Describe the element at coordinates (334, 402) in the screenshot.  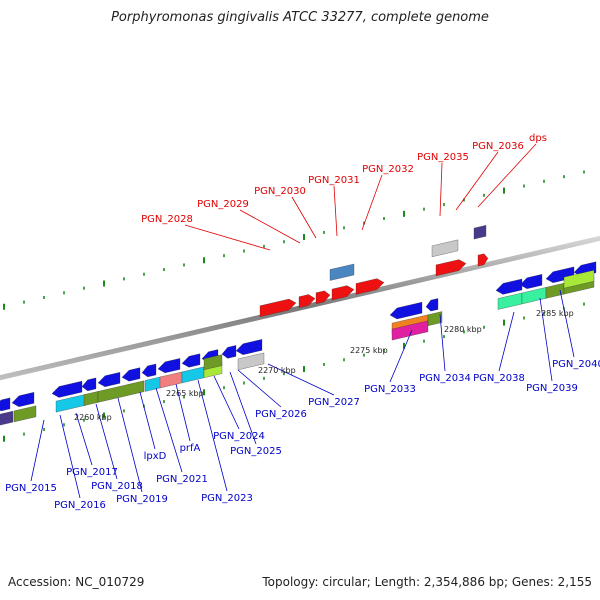
I see `gene-label: PGN_2027` at that location.